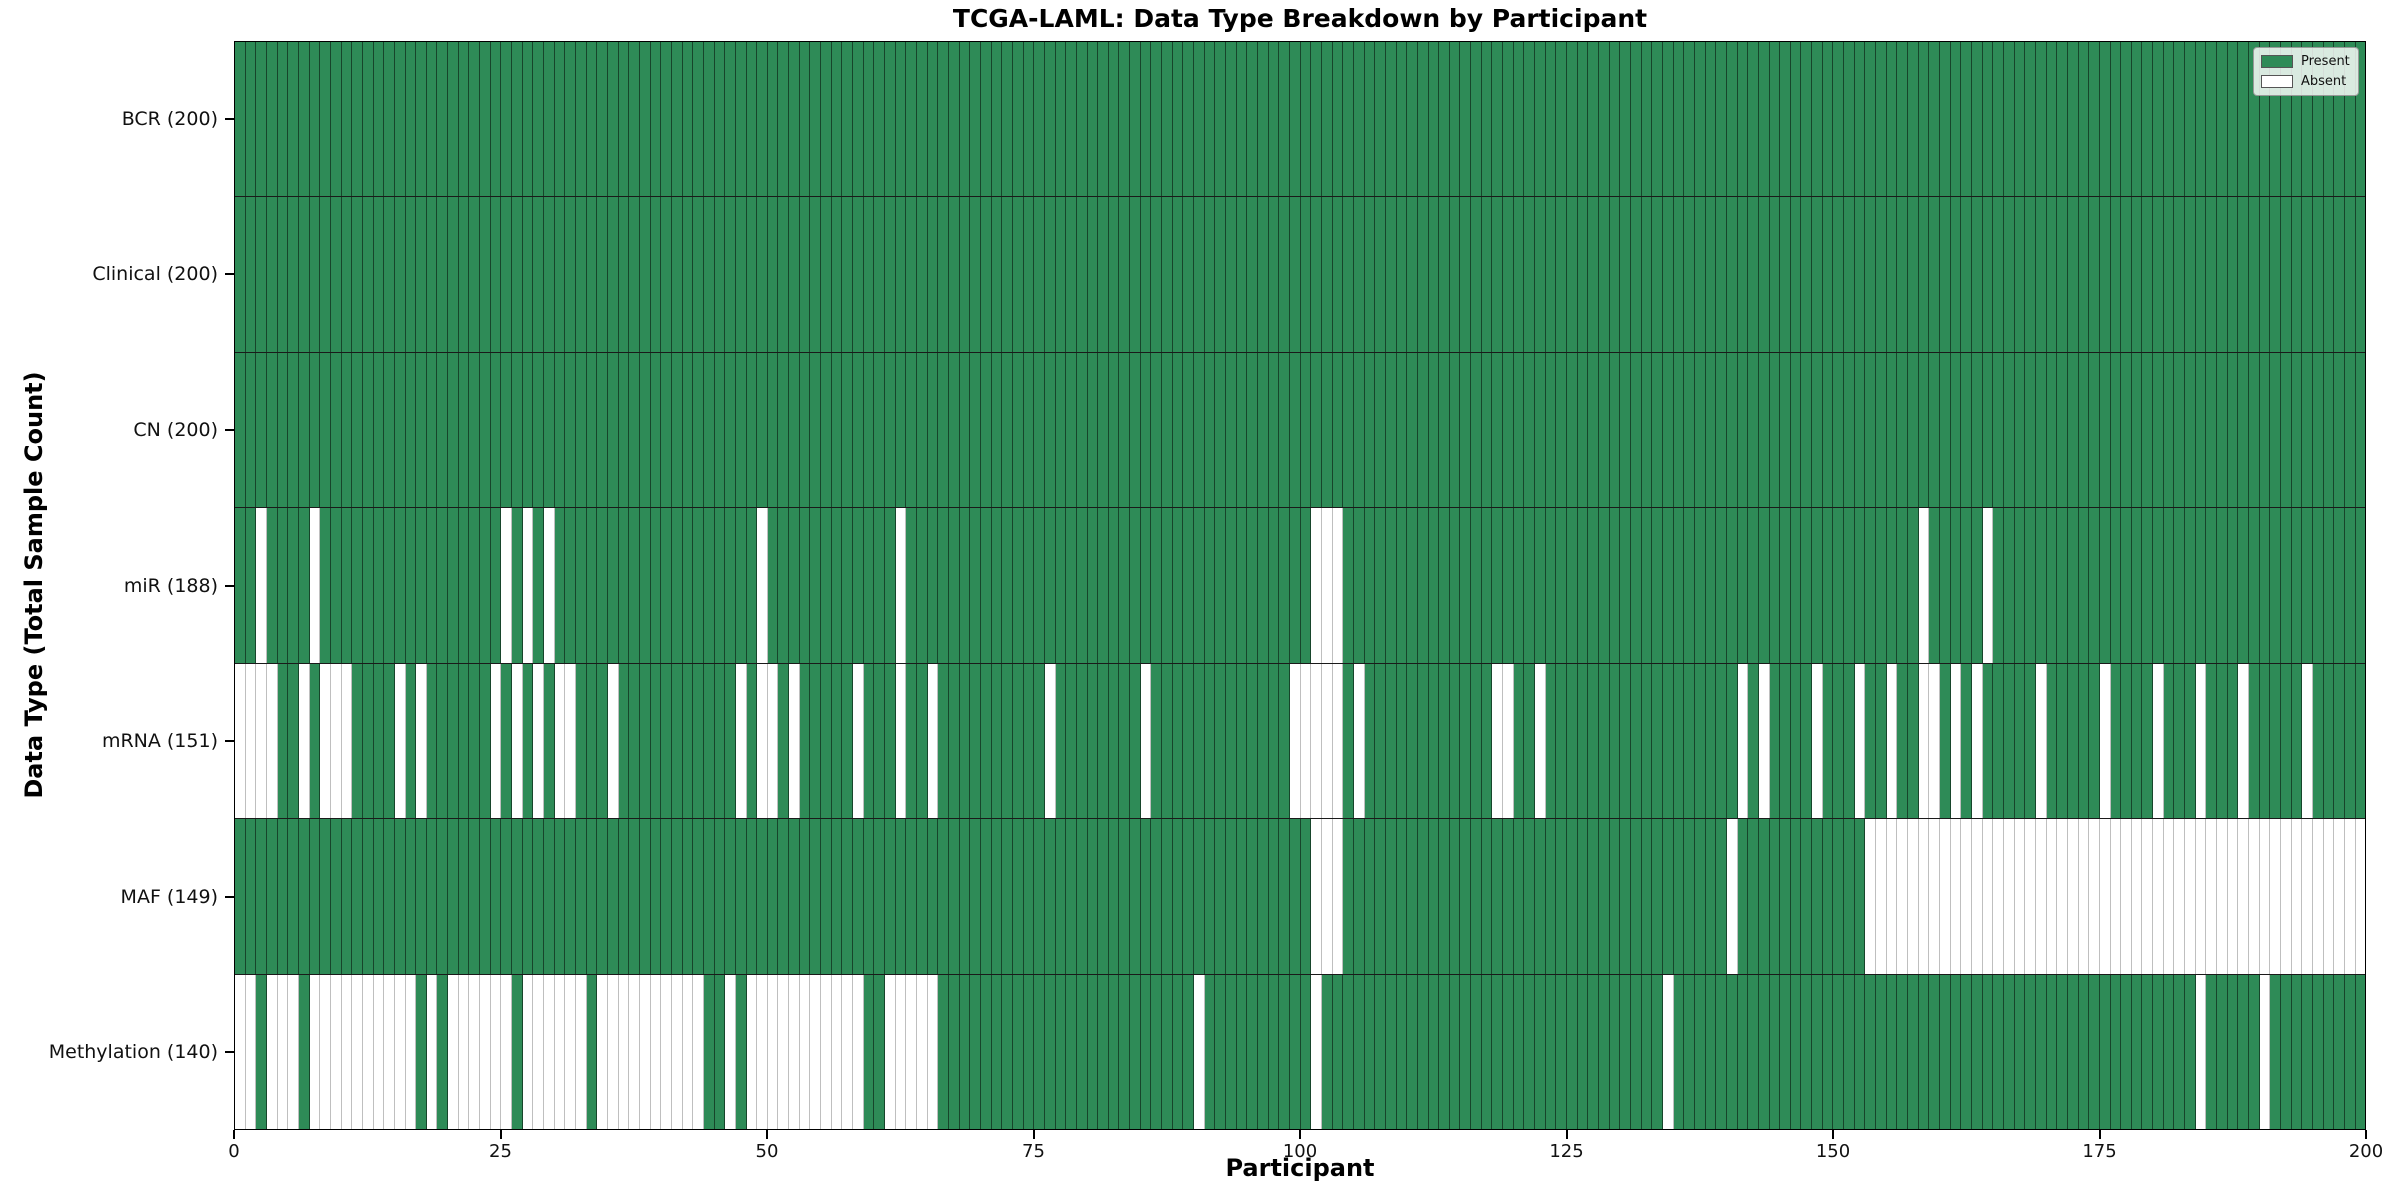 The width and height of the screenshot is (2400, 1200). I want to click on x-axis-title: Participant, so click(1300, 1168).